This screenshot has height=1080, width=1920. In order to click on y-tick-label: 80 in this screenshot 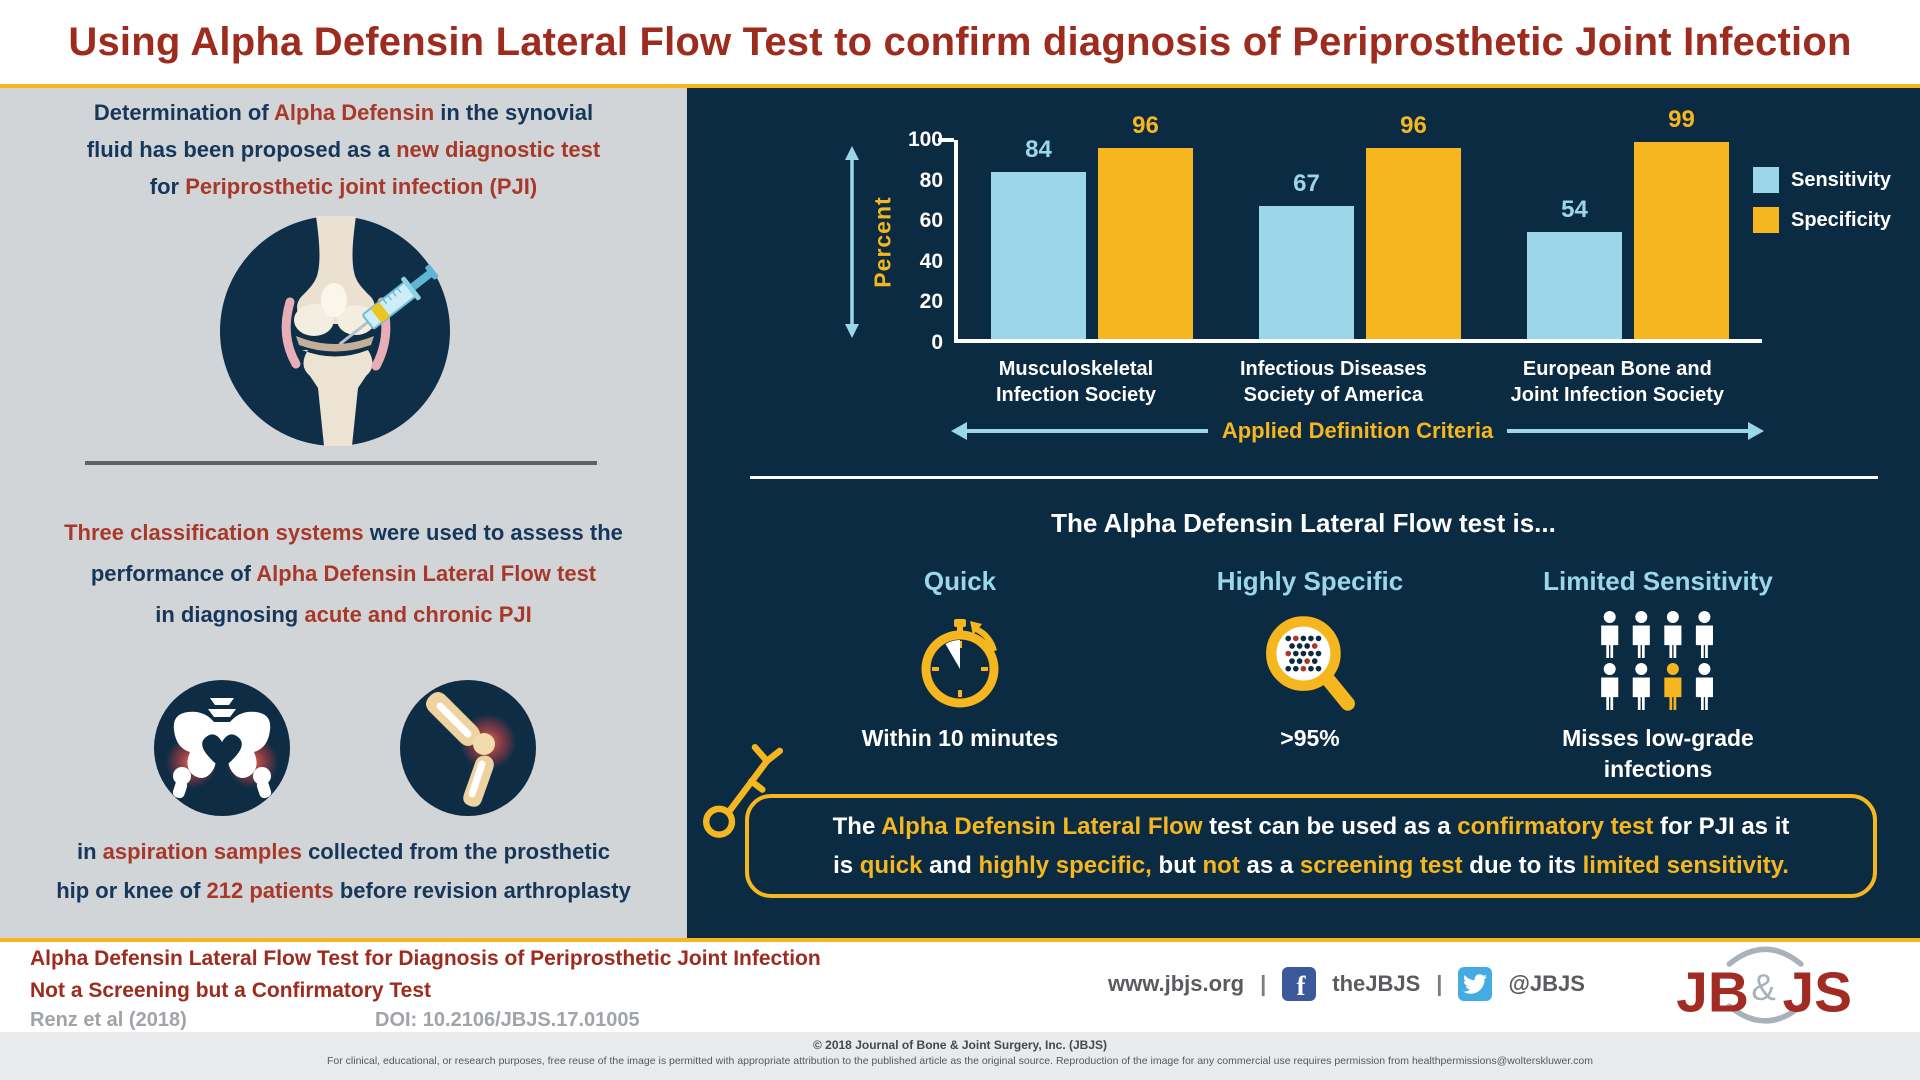, I will do `click(931, 180)`.